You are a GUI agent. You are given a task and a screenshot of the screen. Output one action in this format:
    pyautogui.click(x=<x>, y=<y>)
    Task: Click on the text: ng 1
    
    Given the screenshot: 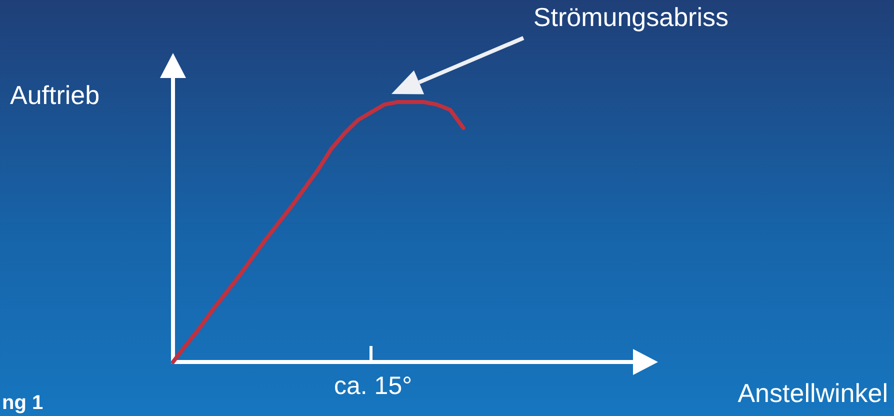 What is the action you would take?
    pyautogui.click(x=23, y=403)
    